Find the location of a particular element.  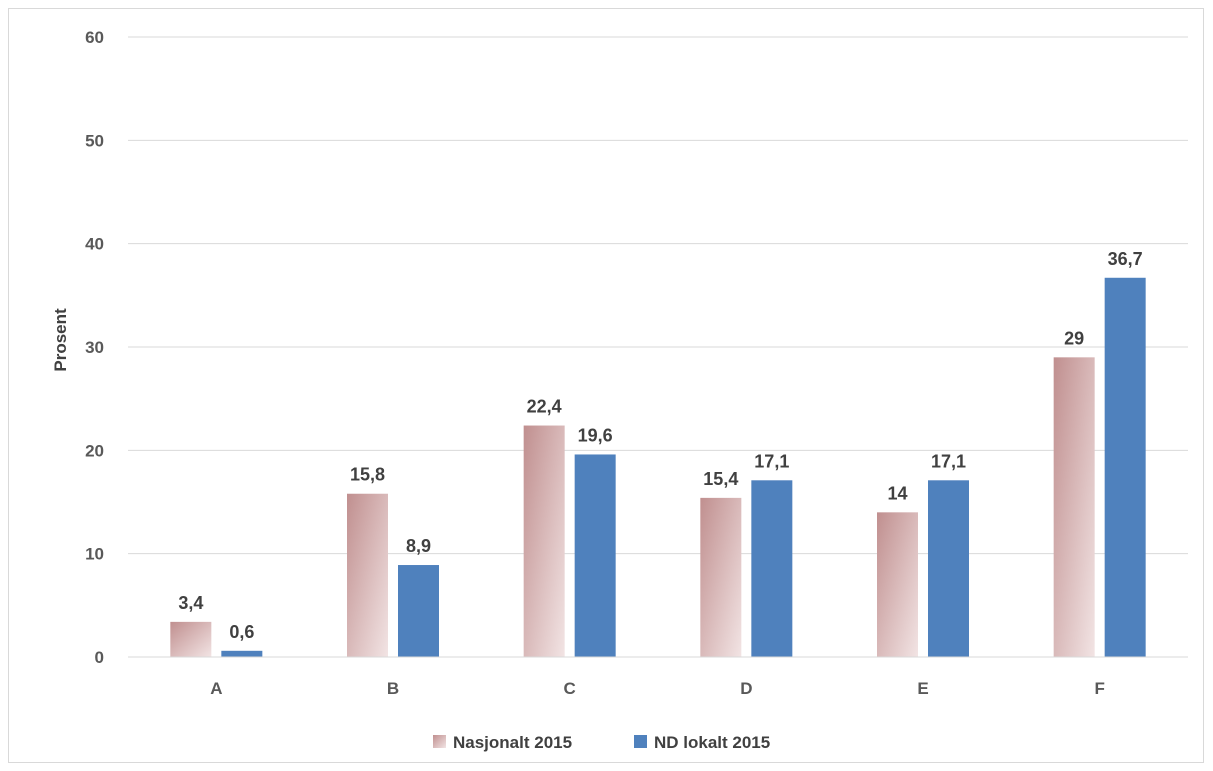

y-tick-label: 40 is located at coordinates (94, 244).